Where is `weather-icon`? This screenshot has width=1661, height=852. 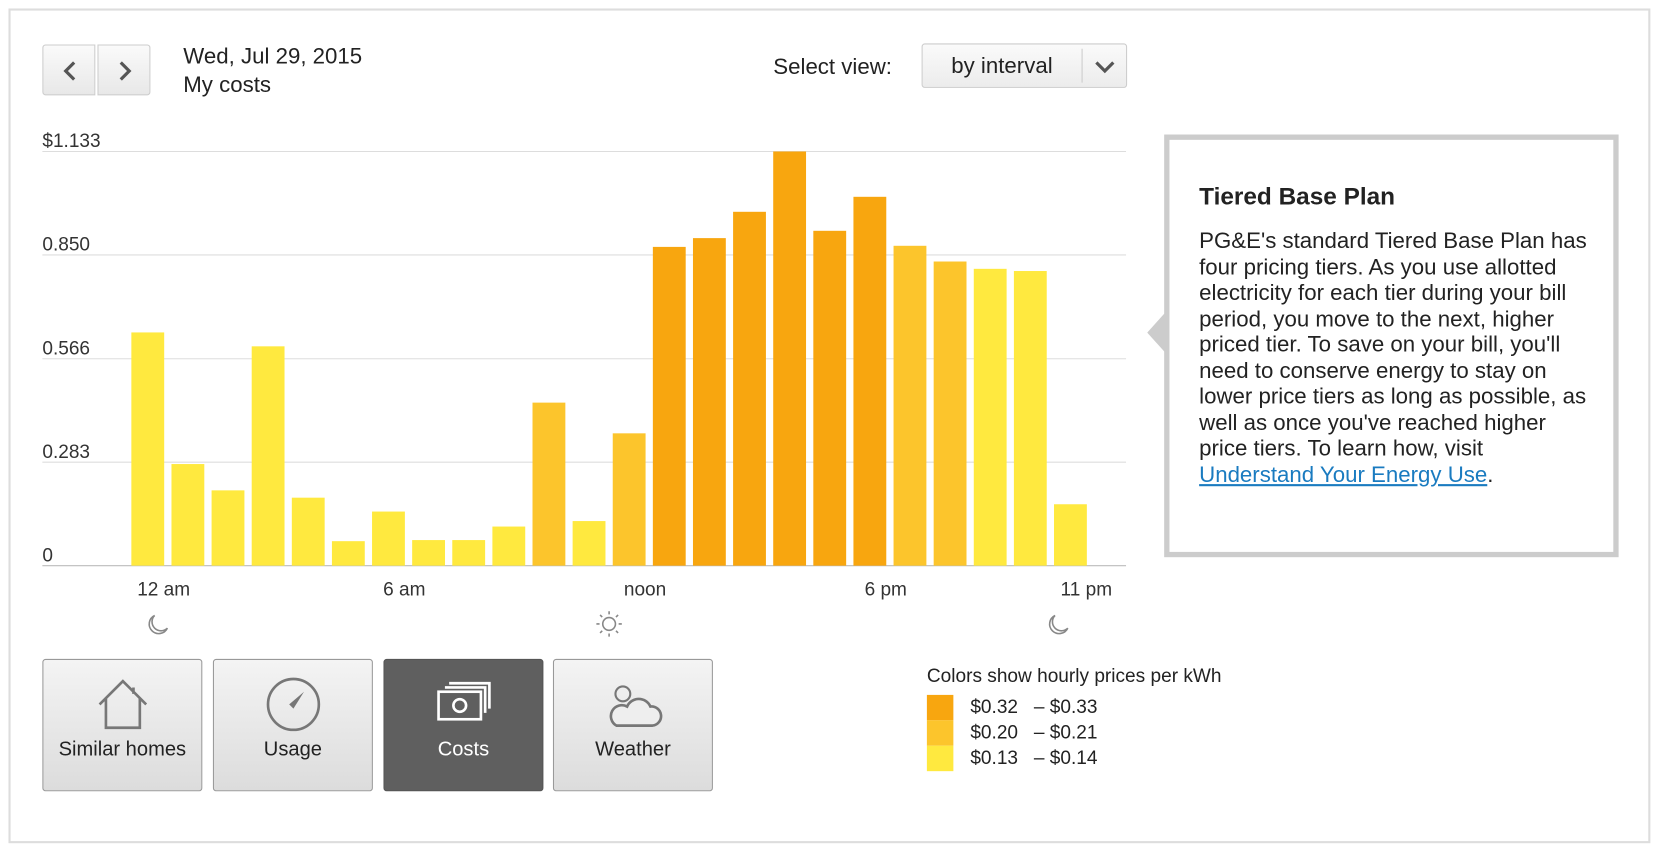 weather-icon is located at coordinates (635, 706).